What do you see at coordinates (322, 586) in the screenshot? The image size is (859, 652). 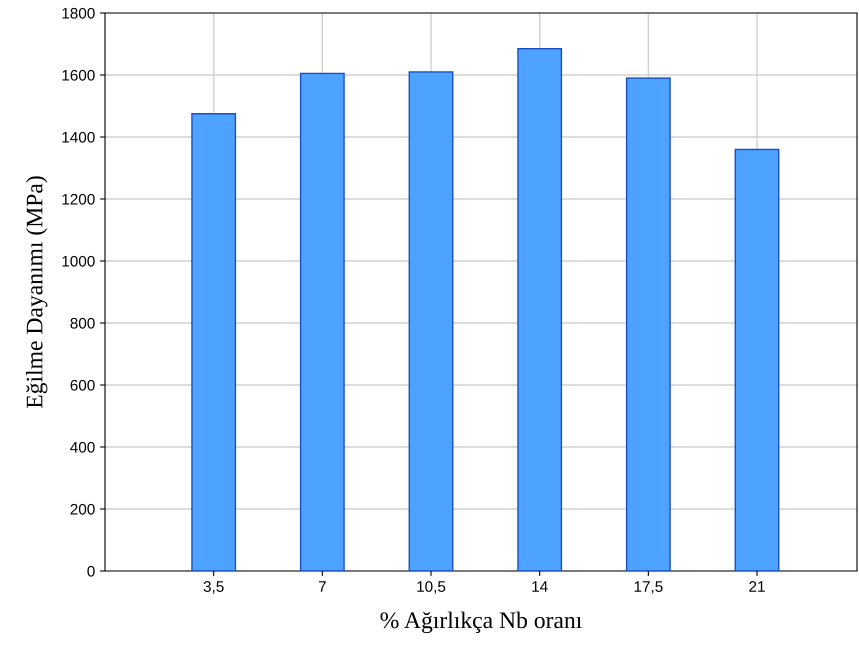 I see `x-tick-label: 7` at bounding box center [322, 586].